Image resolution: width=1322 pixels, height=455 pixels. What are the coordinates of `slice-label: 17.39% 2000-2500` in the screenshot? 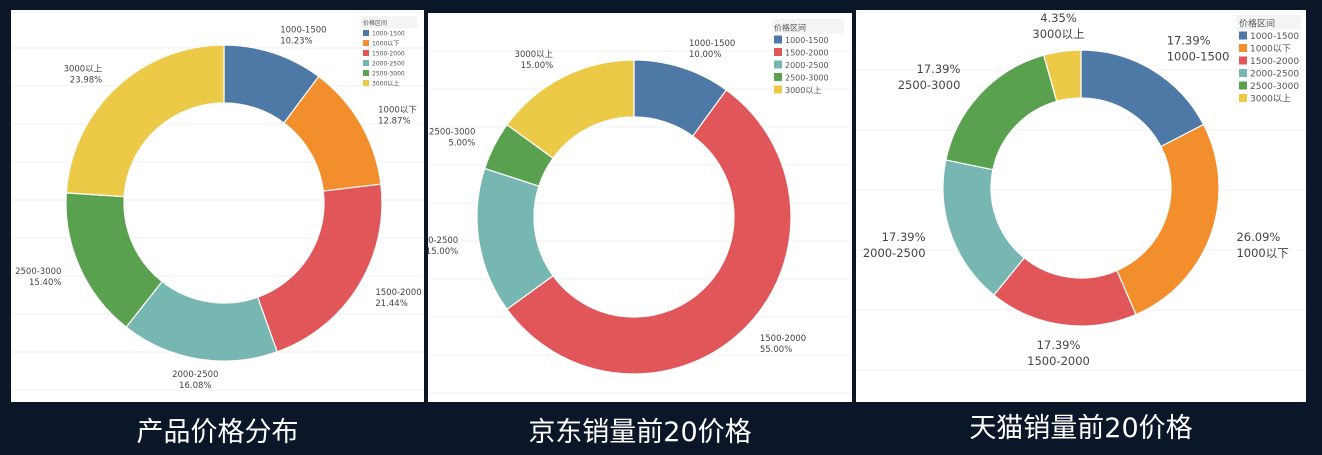 It's located at (894, 245).